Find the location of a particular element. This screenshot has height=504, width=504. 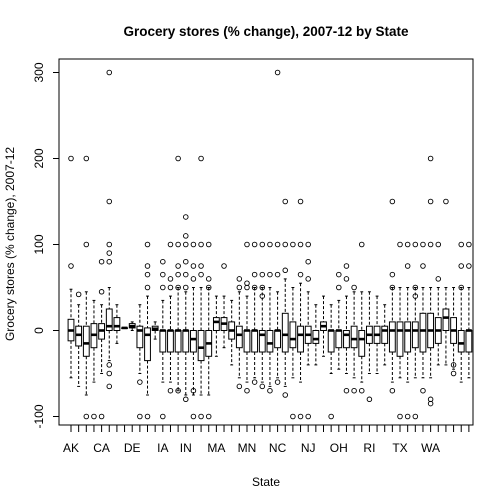

box-md is located at coordinates (224, 306).